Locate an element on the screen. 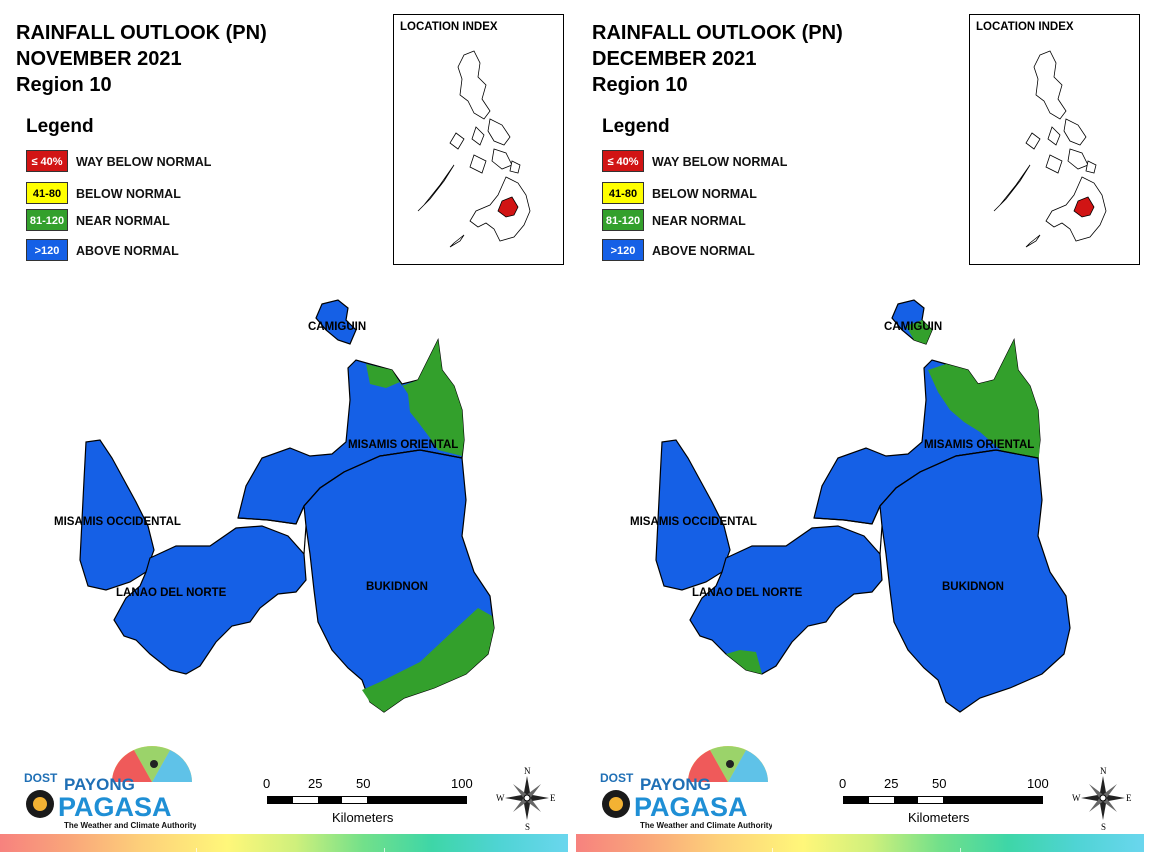 The height and width of the screenshot is (864, 1152). title-line-2: DECEMBER 2021 is located at coordinates (674, 59).